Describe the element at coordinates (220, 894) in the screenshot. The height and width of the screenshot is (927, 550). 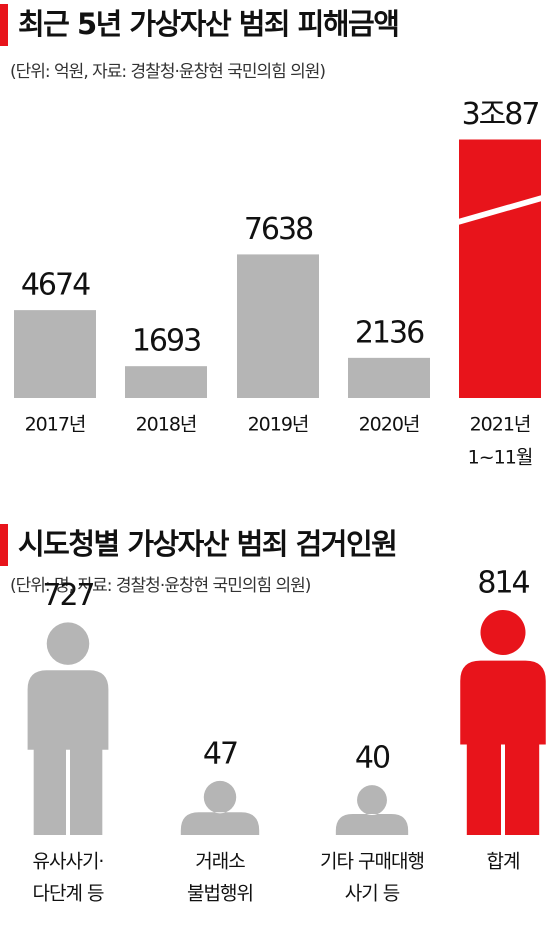
I see `category-label: 불법행위` at that location.